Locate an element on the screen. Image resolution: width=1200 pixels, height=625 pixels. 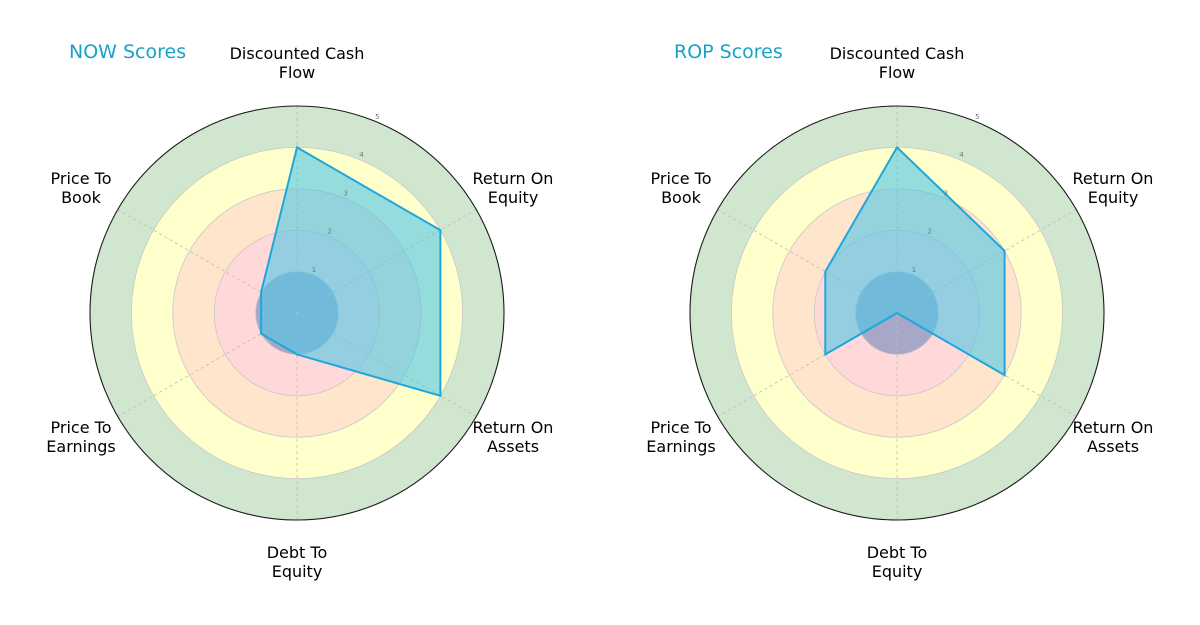
now-axis-label-price-to-book: Price To Book is located at coordinates (81, 188).